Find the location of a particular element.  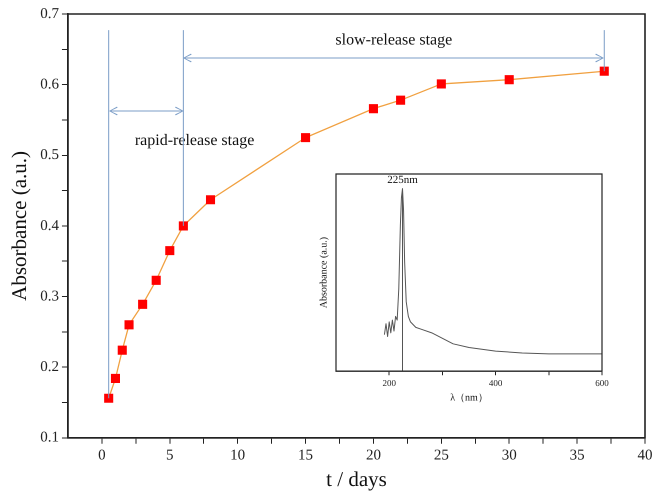

y-tick-label: 0.1 is located at coordinates (49, 438).